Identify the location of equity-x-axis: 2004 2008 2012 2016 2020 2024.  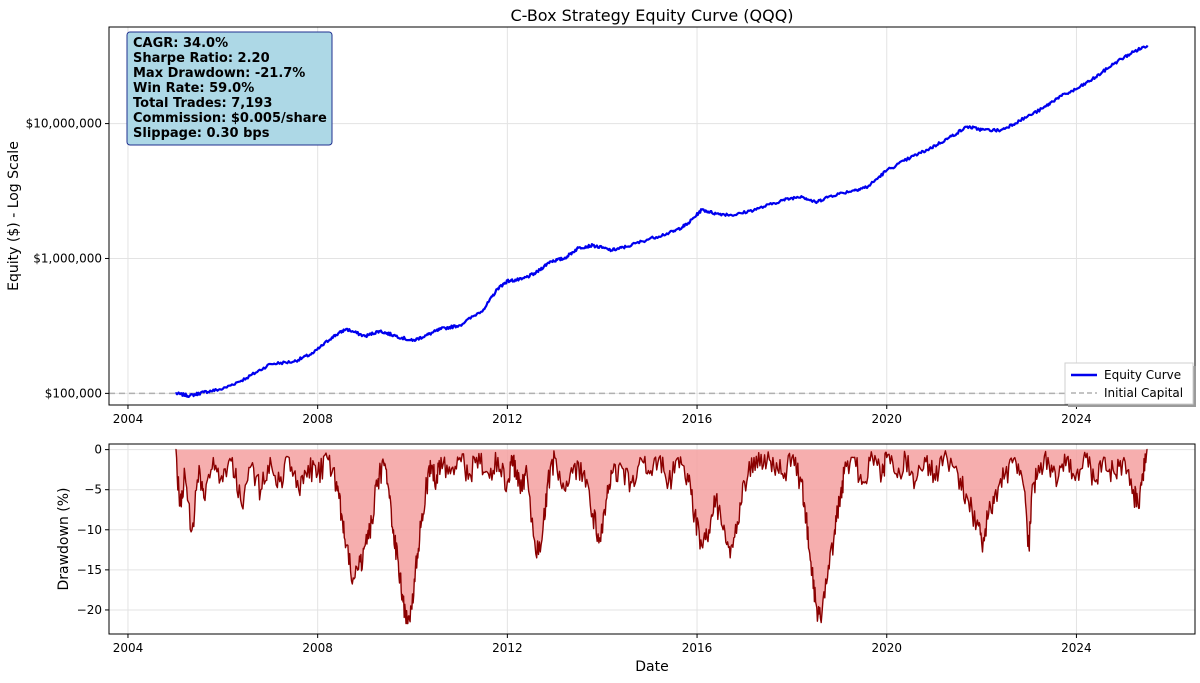
(602, 415).